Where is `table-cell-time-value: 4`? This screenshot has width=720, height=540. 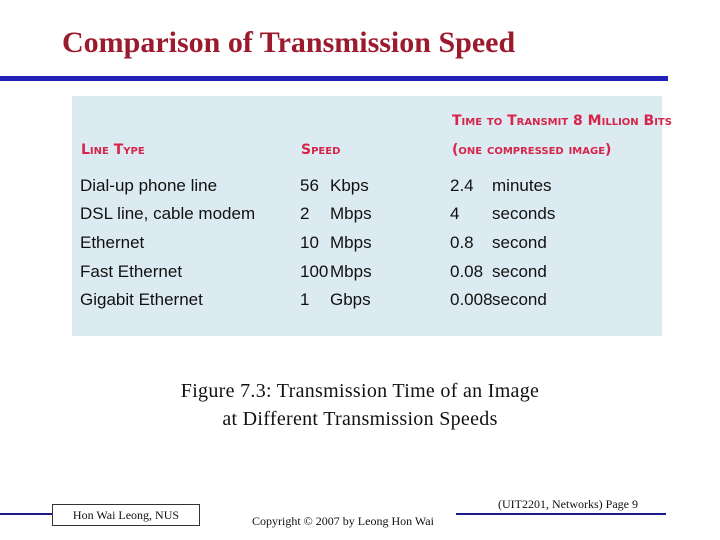 table-cell-time-value: 4 is located at coordinates (455, 213).